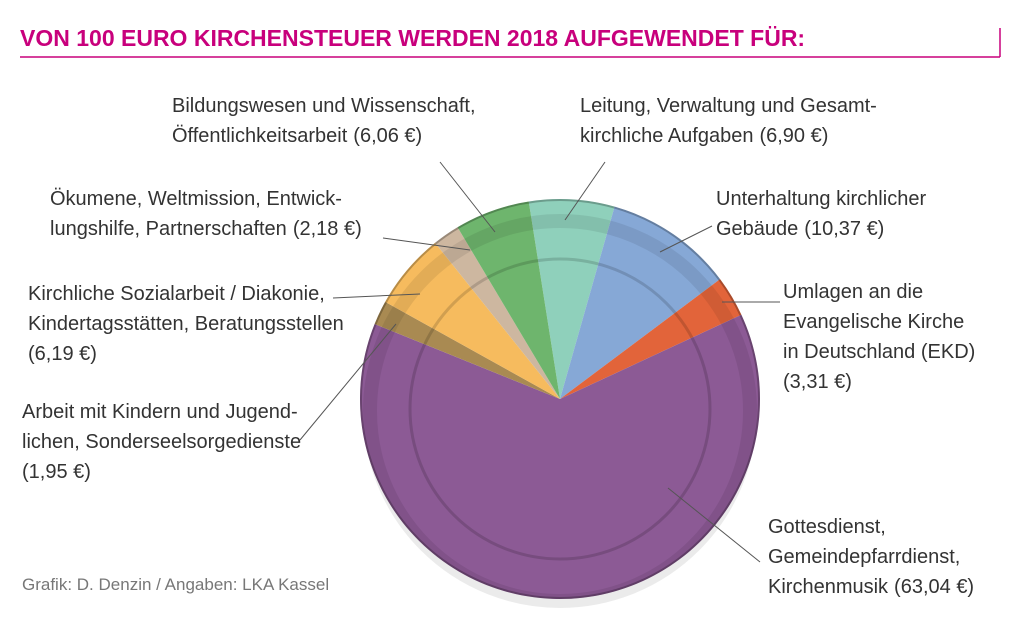  Describe the element at coordinates (864, 557) in the screenshot. I see `label-line: Gemeindepfarrdienst,` at that location.